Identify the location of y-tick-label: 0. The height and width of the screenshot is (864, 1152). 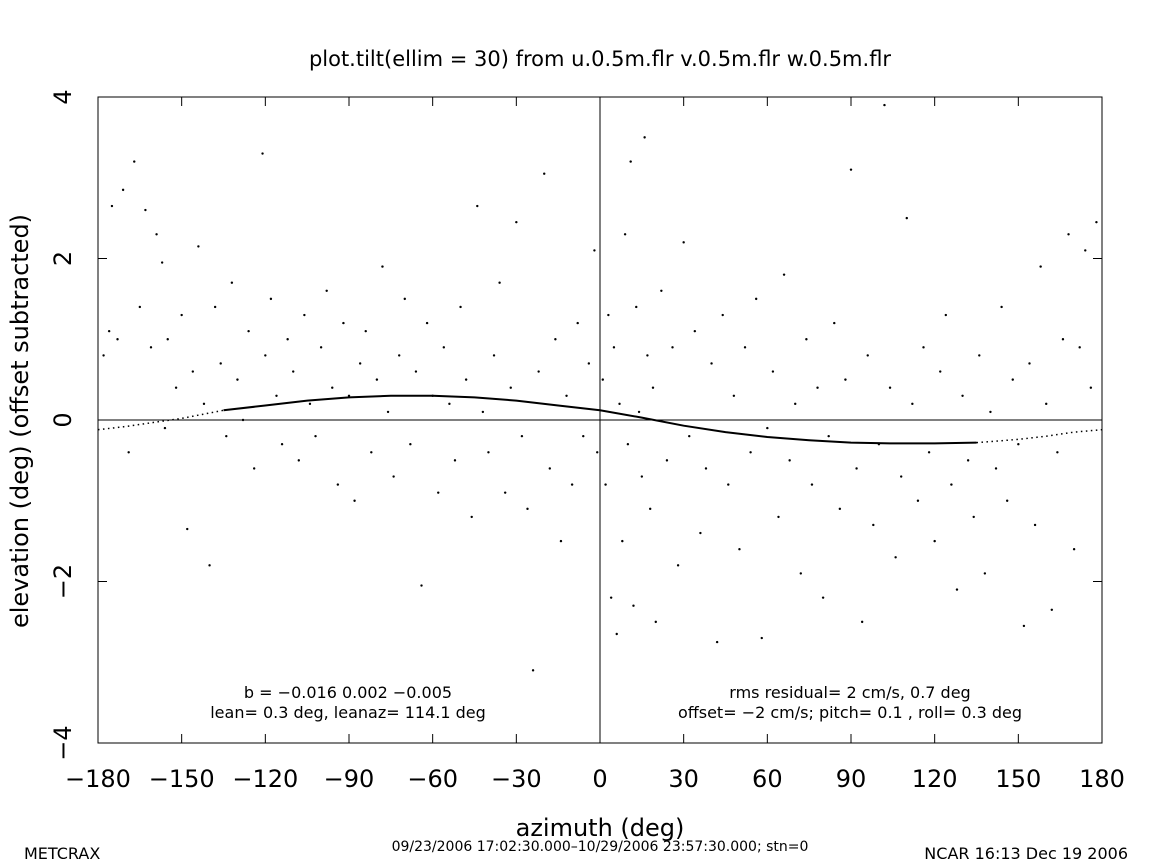
(63, 419).